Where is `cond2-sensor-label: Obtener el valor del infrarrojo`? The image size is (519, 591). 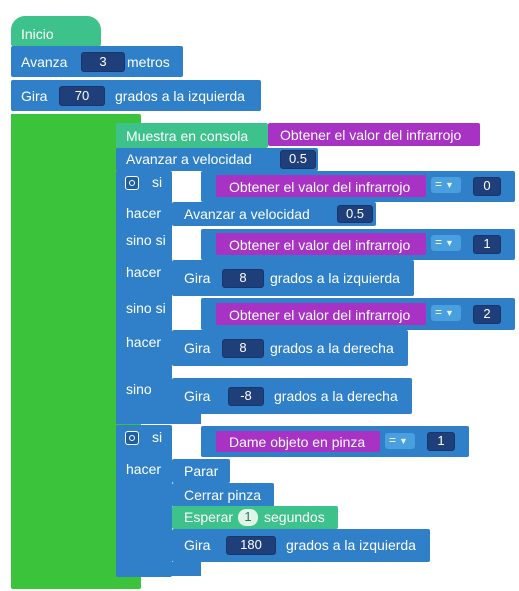 cond2-sensor-label: Obtener el valor del infrarrojo is located at coordinates (320, 245).